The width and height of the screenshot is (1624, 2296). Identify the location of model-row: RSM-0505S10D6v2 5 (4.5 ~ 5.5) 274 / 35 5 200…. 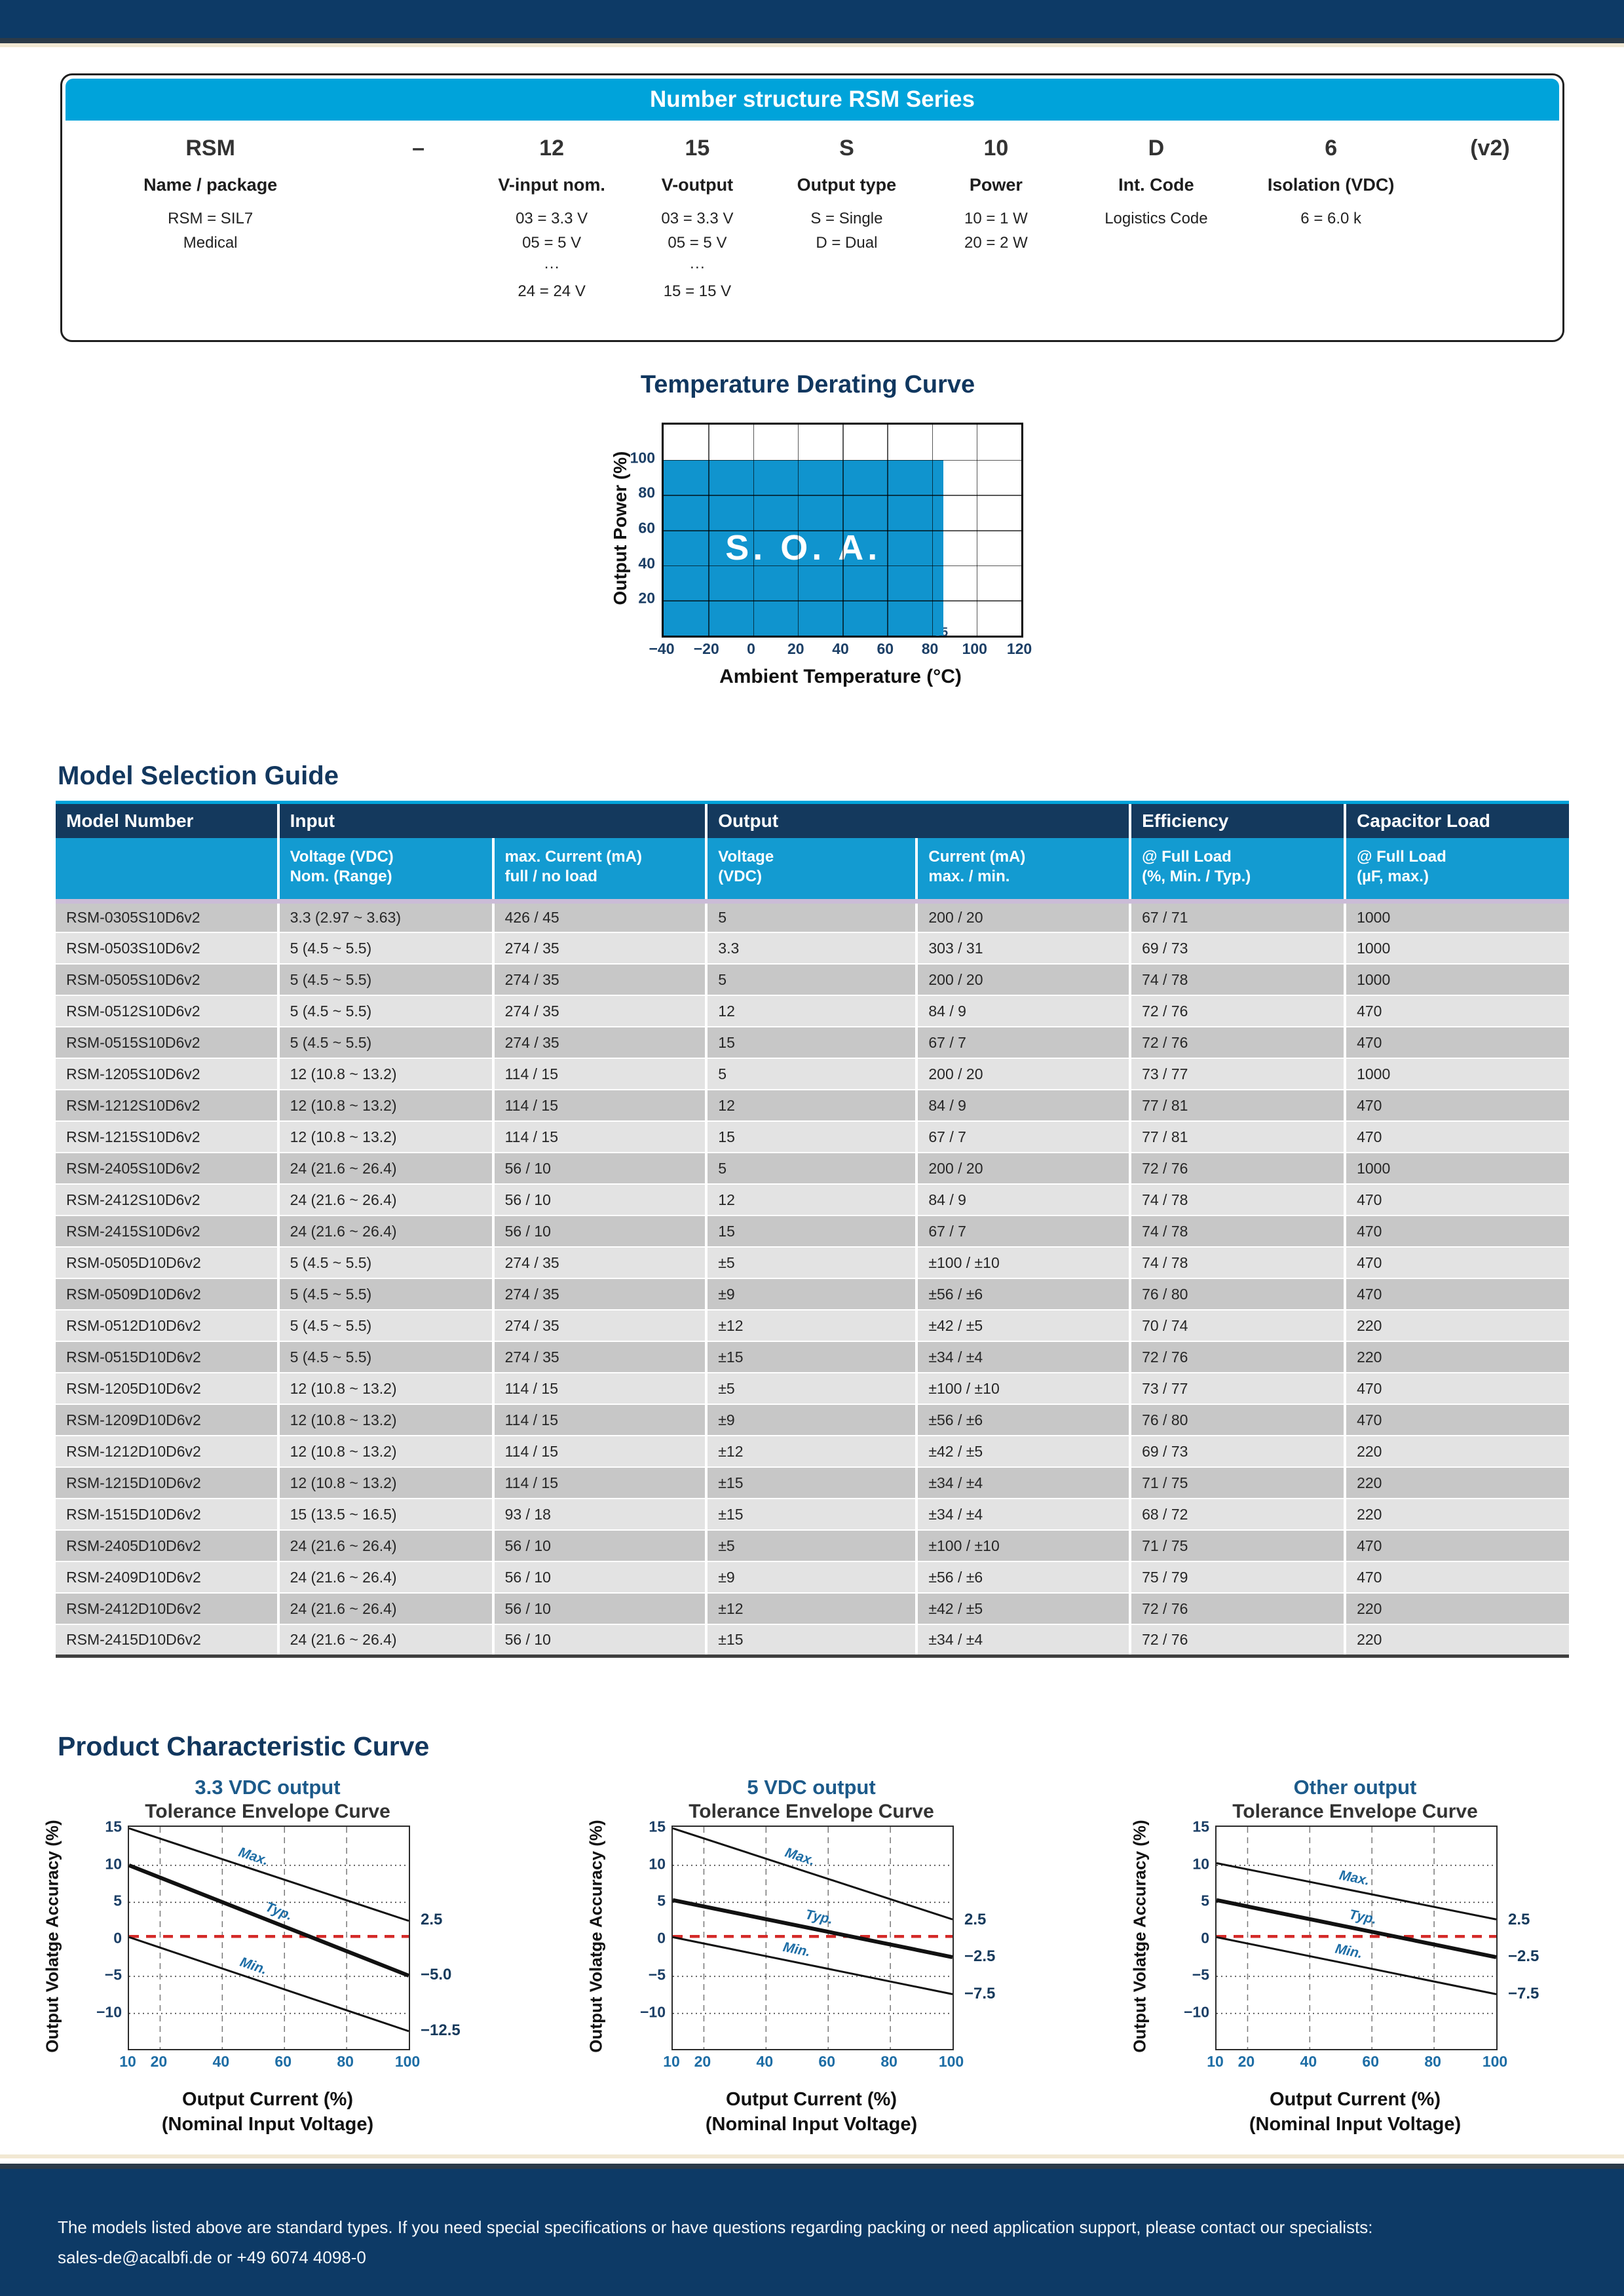
(812, 980).